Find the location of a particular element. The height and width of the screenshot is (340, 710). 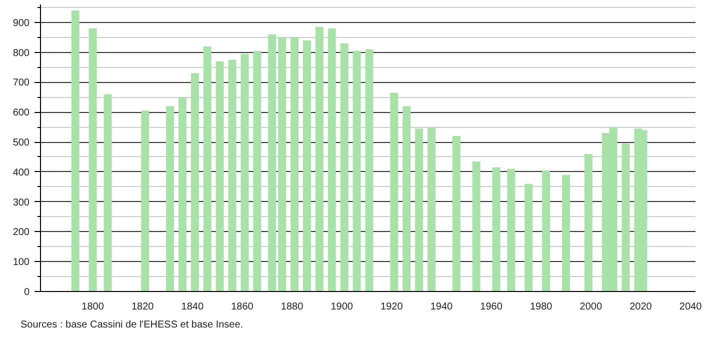

x-tick-label: 2040 is located at coordinates (690, 307).